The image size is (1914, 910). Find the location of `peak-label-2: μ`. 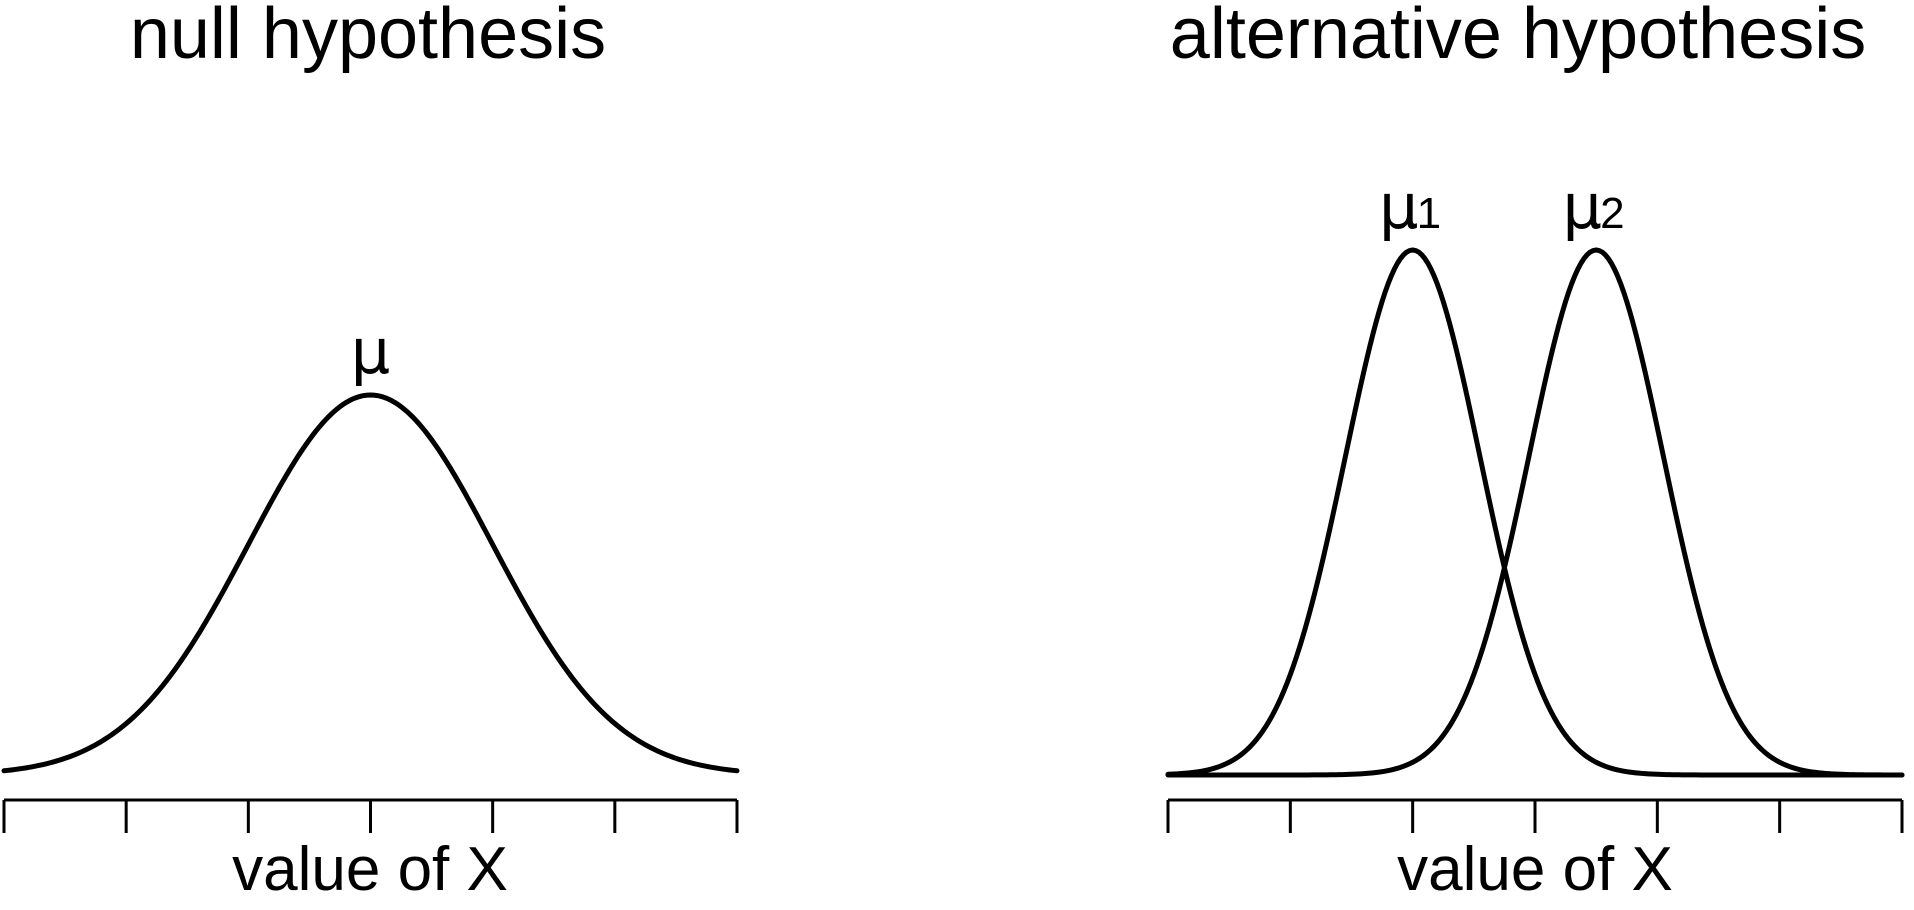

peak-label-2: μ is located at coordinates (1581, 206).